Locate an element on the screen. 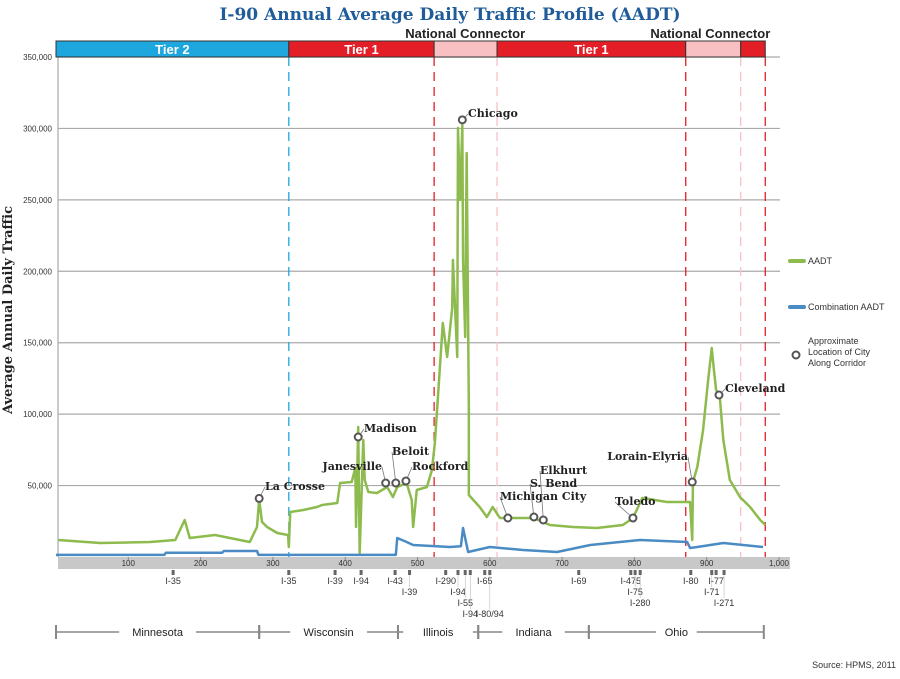 This screenshot has width=900, height=679. city-label: Lorain-Elyria is located at coordinates (647, 456).